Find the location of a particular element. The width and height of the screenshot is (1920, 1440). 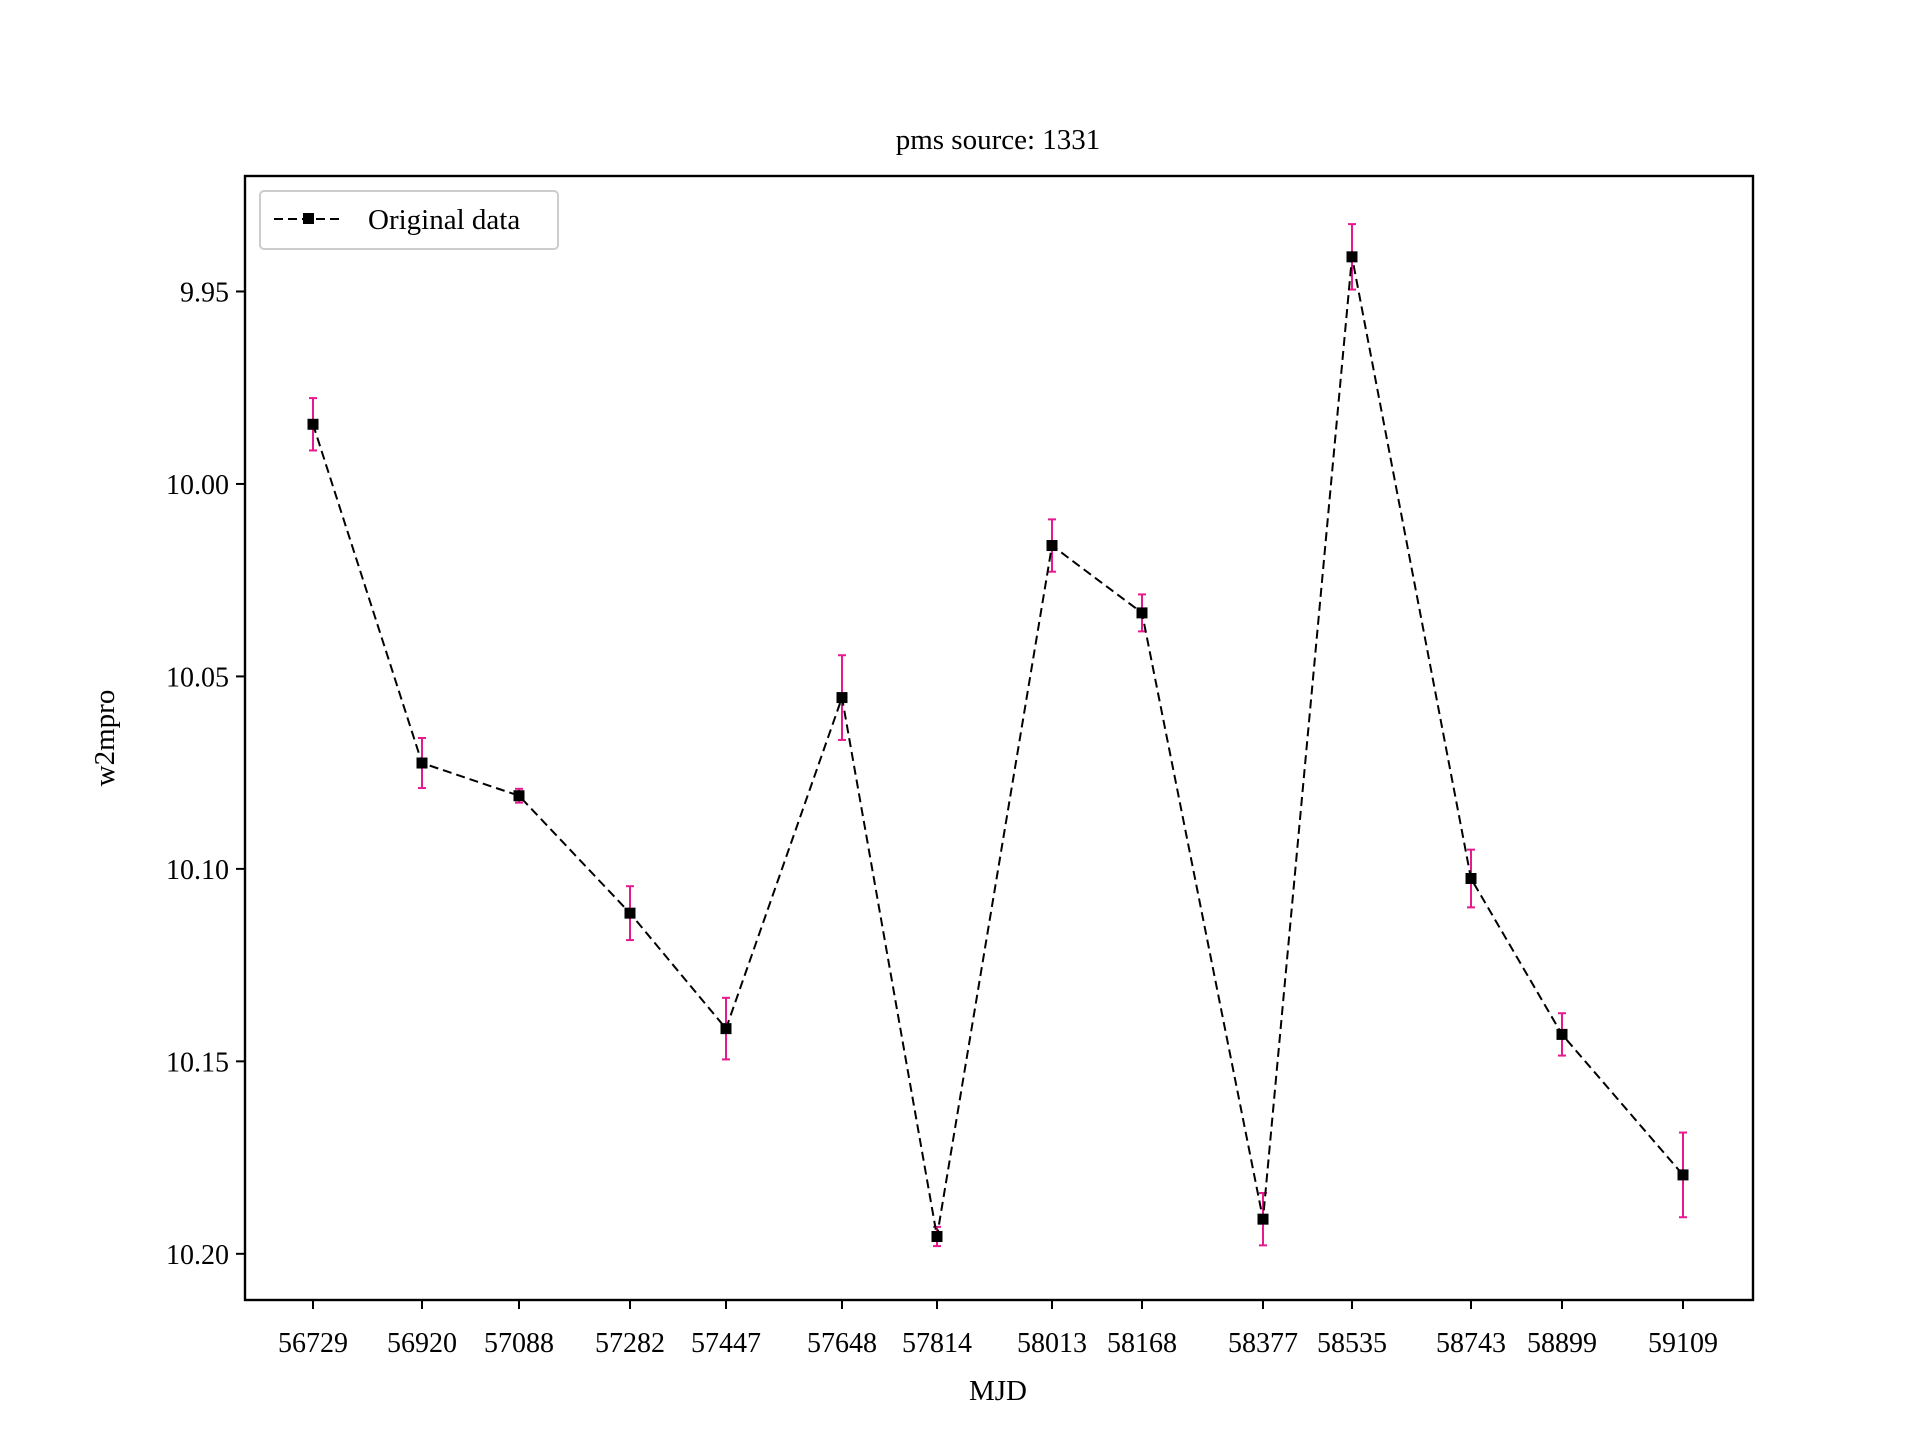

x-tick-label: 59109 is located at coordinates (1683, 1343).